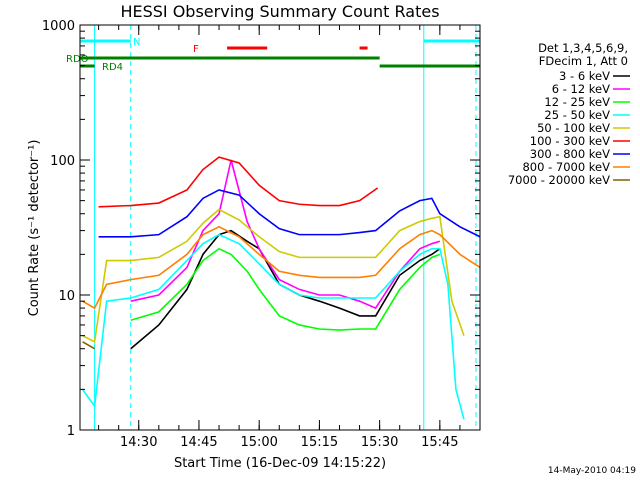  Describe the element at coordinates (62, 161) in the screenshot. I see `y-tick-label: 100` at that location.